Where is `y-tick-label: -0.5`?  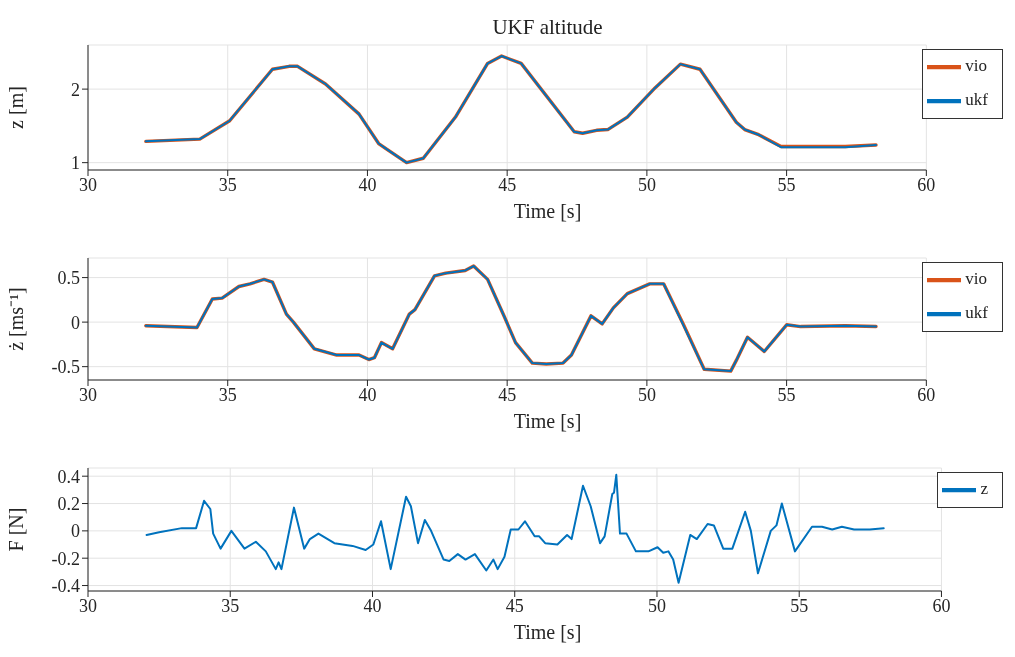
y-tick-label: -0.5 is located at coordinates (65, 367).